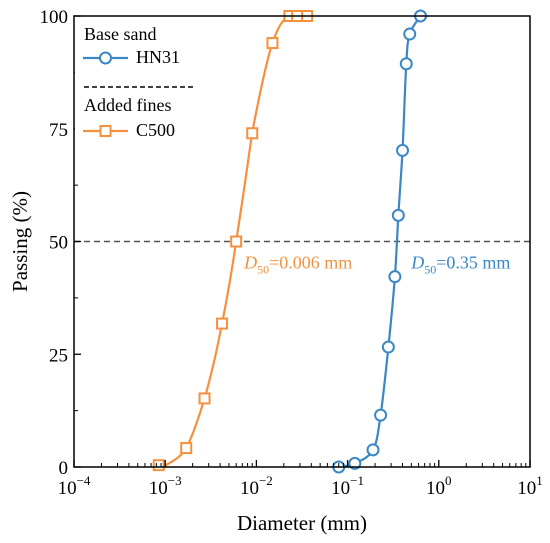  What do you see at coordinates (20, 241) in the screenshot?
I see `y-axis-title: Passing (%)` at bounding box center [20, 241].